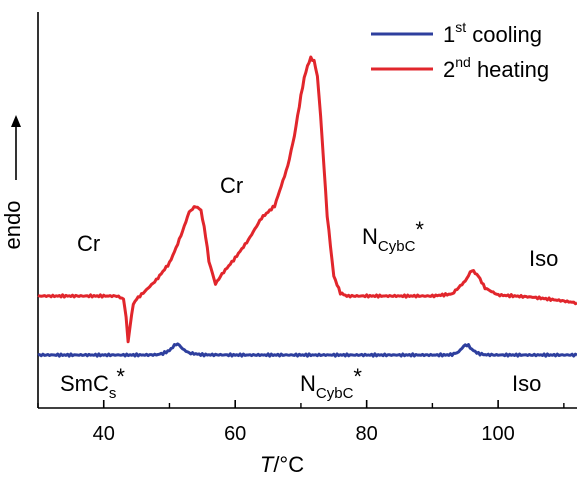  What do you see at coordinates (267, 464) in the screenshot?
I see `x-axis-label-italic: T` at bounding box center [267, 464].